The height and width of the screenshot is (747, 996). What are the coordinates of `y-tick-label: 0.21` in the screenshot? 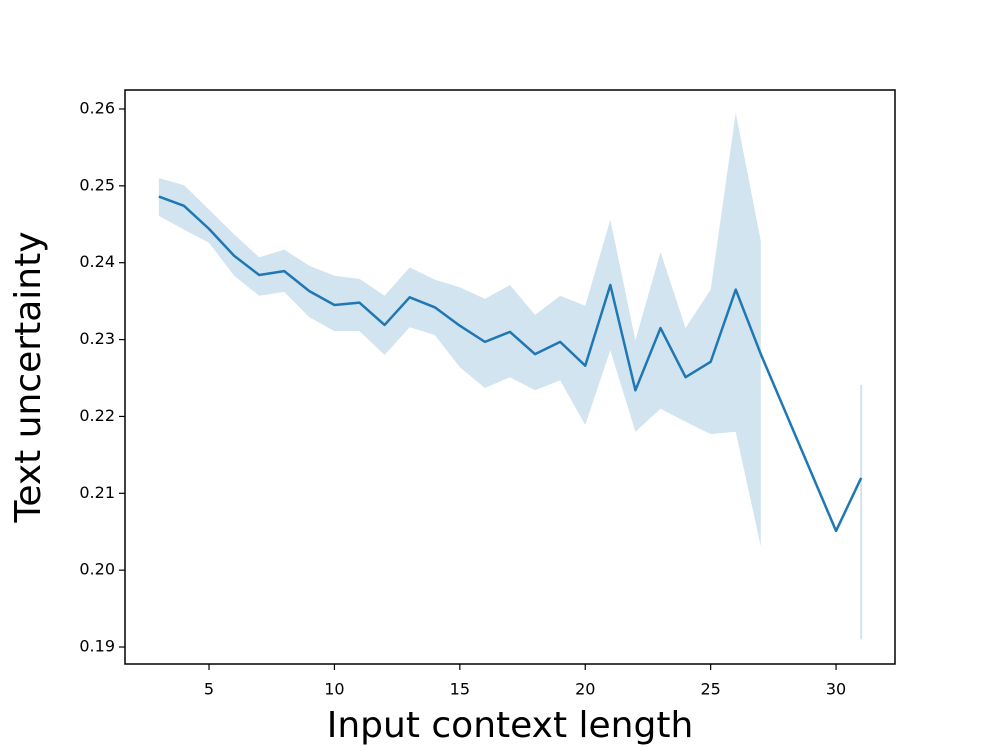 It's located at (97, 492).